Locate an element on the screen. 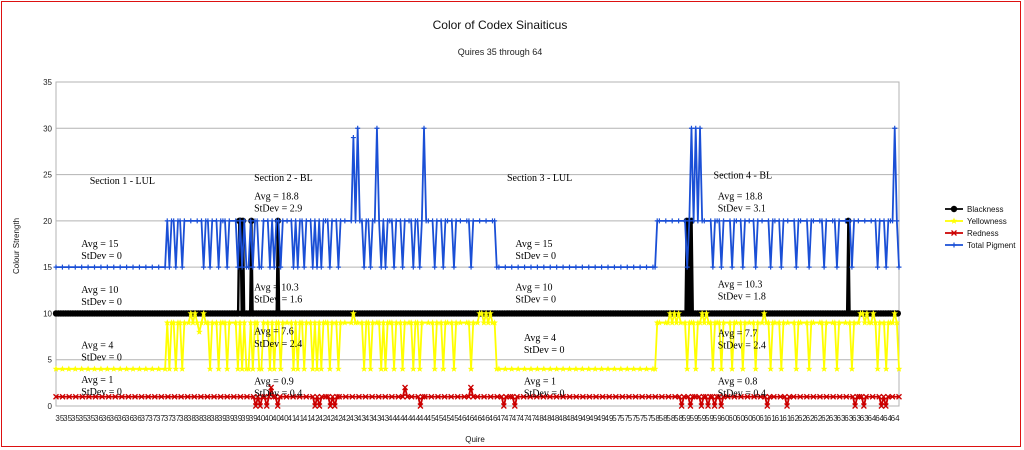 The image size is (1024, 450). x-tick-label: 63 is located at coordinates (841, 418).